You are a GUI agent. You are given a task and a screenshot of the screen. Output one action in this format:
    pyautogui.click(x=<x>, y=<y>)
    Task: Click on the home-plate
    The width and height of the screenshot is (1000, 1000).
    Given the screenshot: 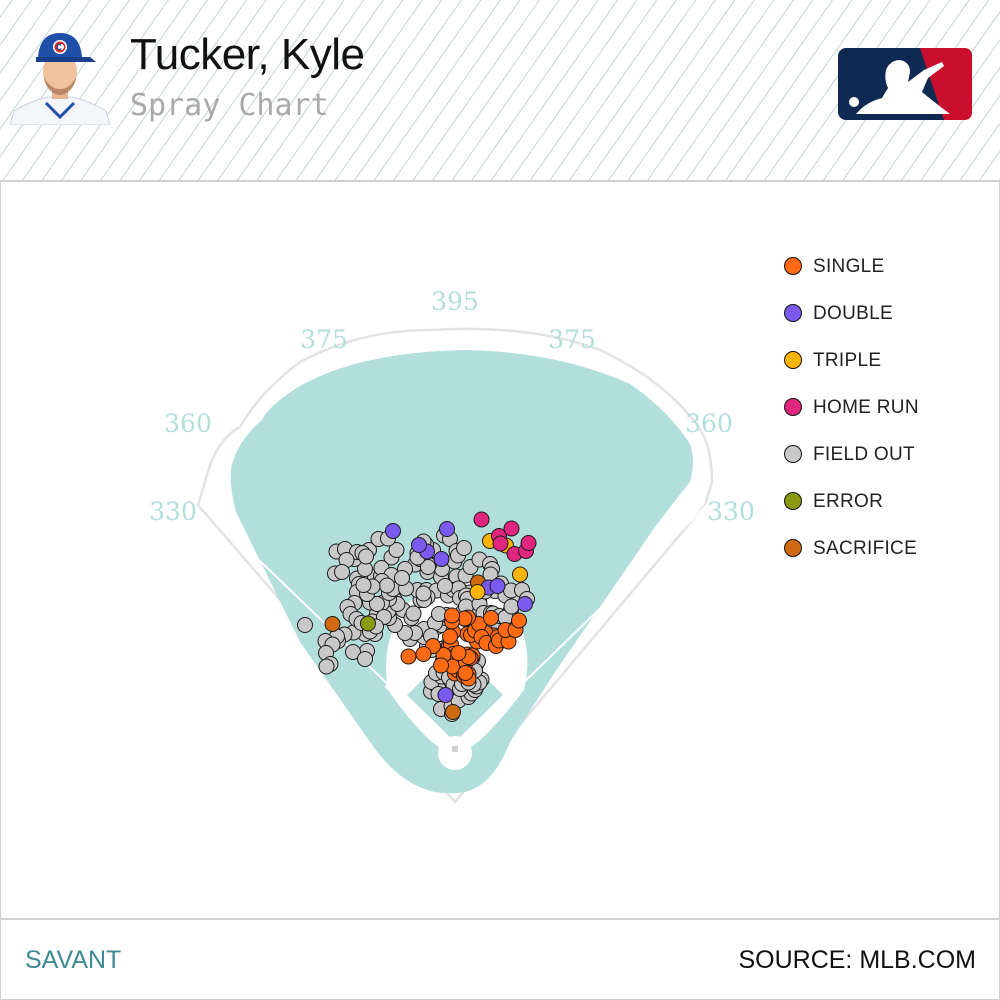 What is the action you would take?
    pyautogui.click(x=455, y=749)
    